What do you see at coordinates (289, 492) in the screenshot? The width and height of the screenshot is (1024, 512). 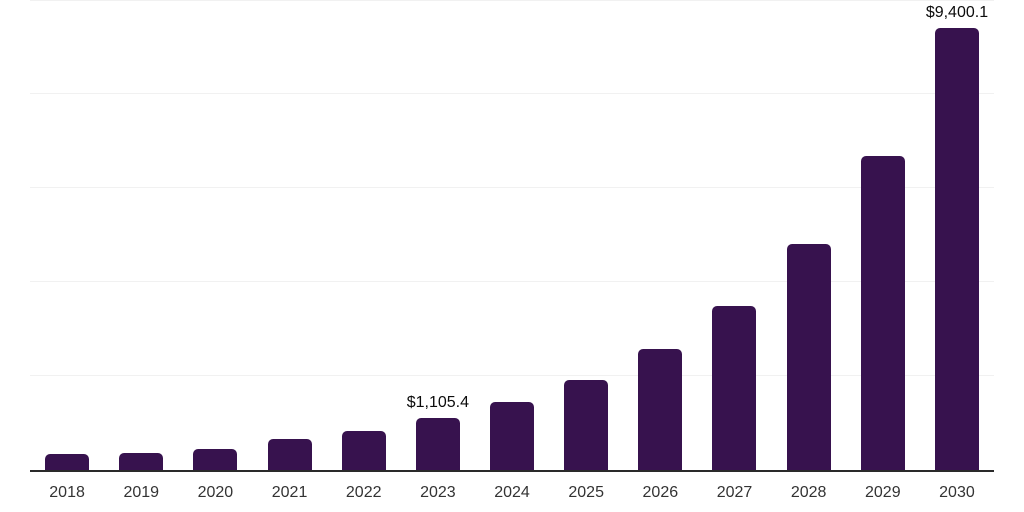 I see `x-axis-label-2021: 2021` at bounding box center [289, 492].